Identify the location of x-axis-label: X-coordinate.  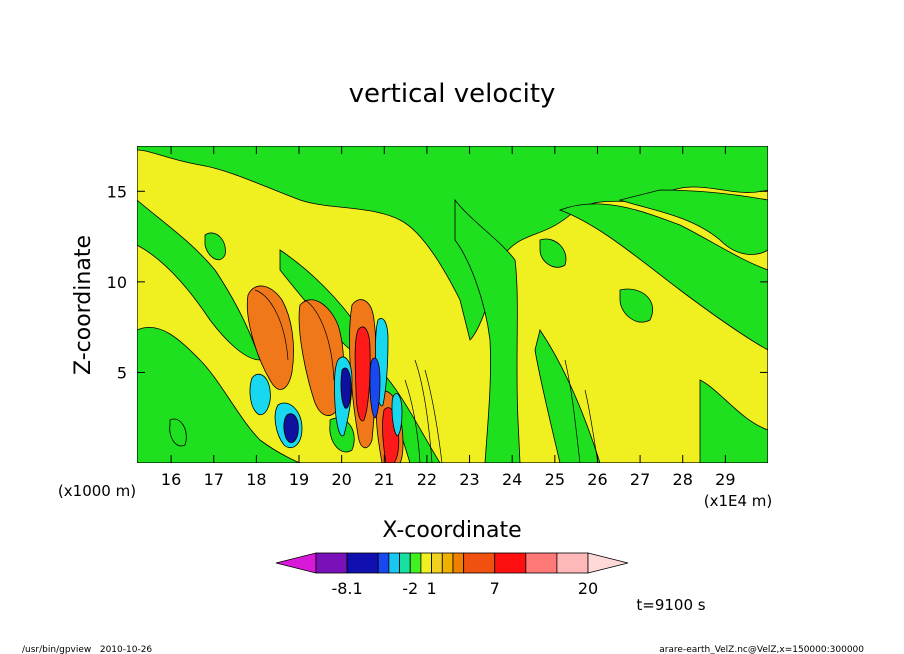
(451, 530).